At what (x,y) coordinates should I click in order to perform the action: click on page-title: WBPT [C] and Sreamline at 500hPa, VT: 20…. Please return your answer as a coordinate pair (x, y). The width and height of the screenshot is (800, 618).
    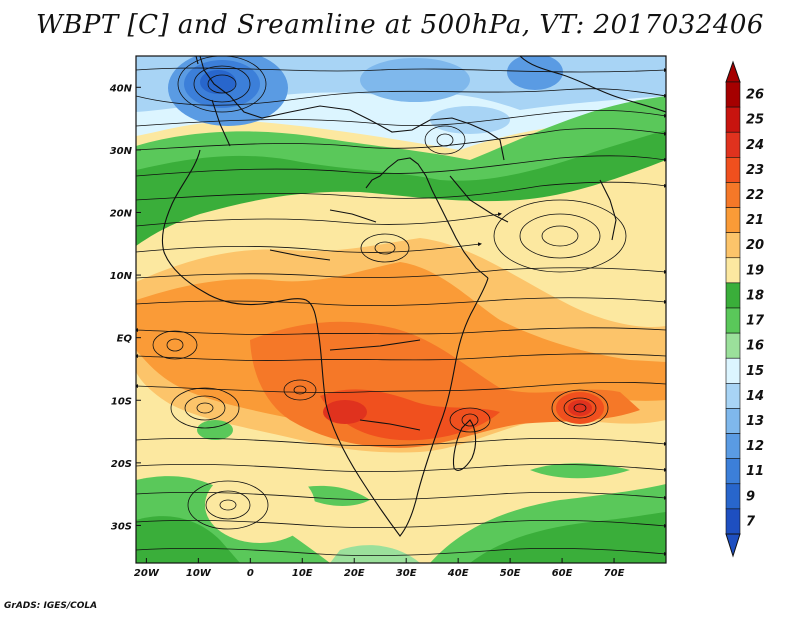
    Looking at the image, I should click on (400, 25).